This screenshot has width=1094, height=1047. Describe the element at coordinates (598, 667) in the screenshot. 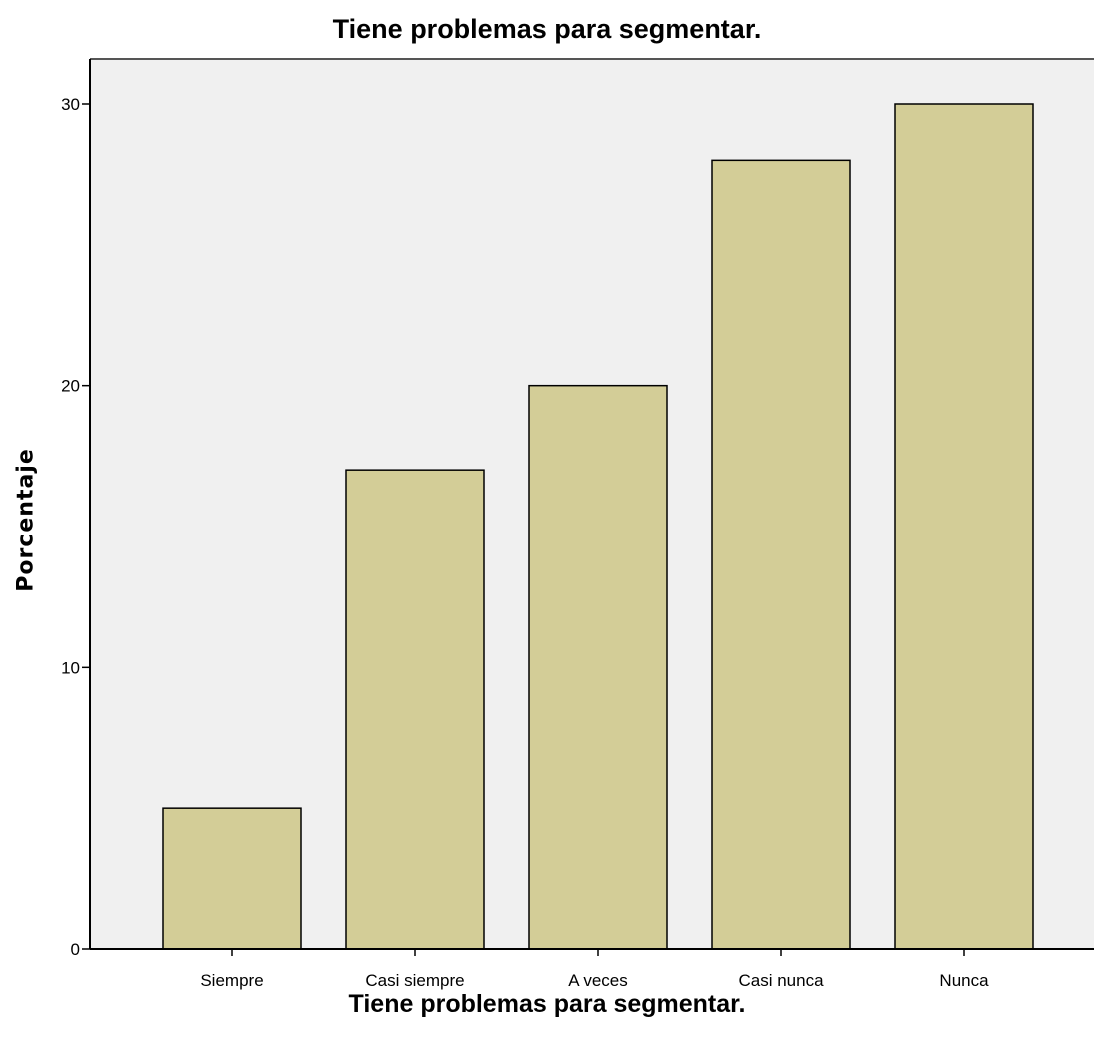

I see `bar-a-veces` at that location.